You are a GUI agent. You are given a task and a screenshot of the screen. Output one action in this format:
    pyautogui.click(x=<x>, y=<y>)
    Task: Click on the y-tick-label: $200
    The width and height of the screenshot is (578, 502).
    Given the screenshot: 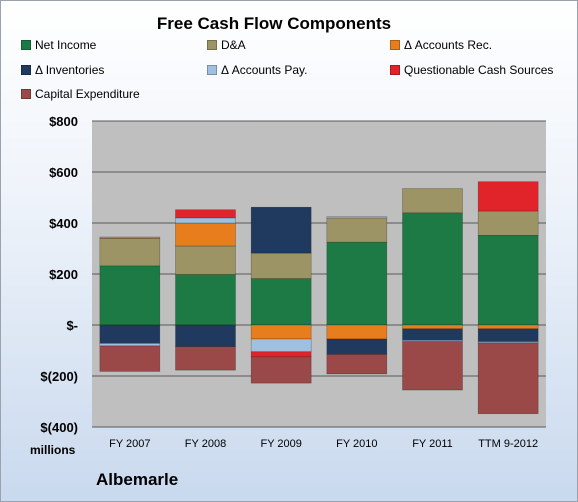 What is the action you would take?
    pyautogui.click(x=63, y=274)
    